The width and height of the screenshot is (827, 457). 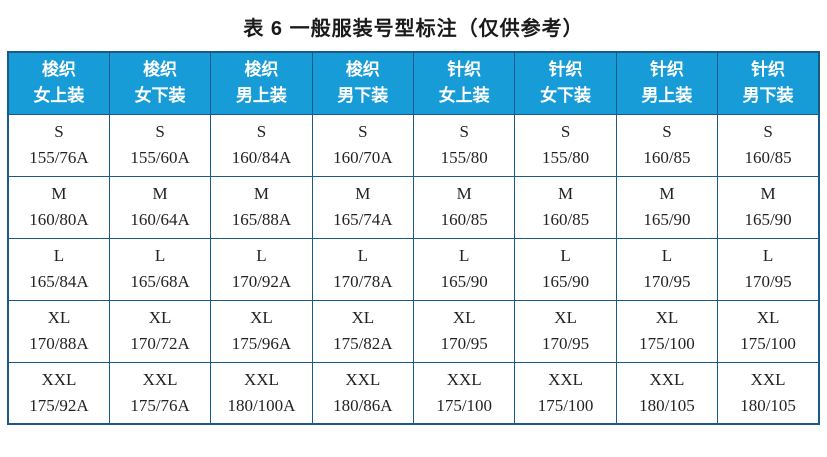 What do you see at coordinates (413, 29) in the screenshot?
I see `table-title: 表 6 一般服装号型标注（仅供参考）` at bounding box center [413, 29].